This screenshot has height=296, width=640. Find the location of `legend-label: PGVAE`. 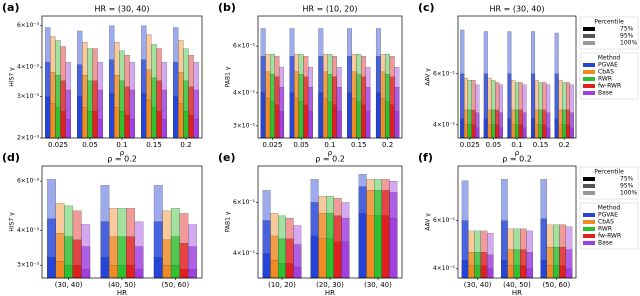

legend-label: PGVAE is located at coordinates (608, 215).